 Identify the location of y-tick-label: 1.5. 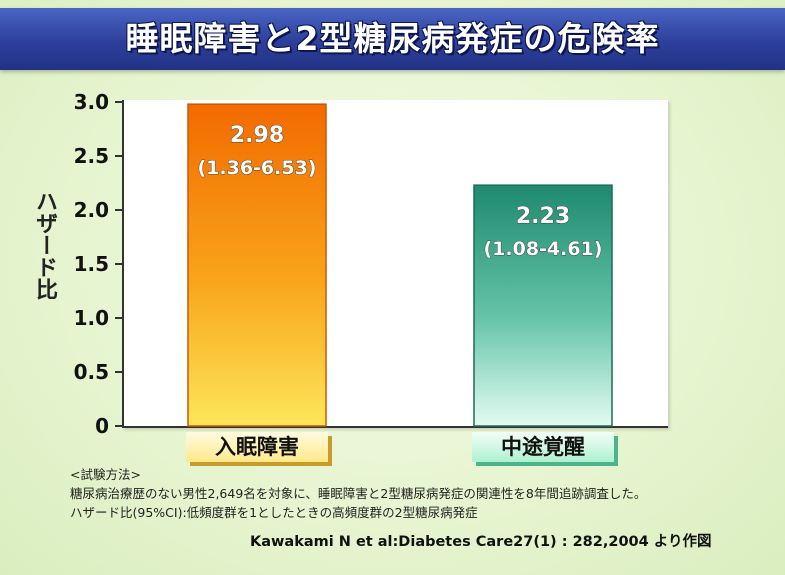
(91, 264).